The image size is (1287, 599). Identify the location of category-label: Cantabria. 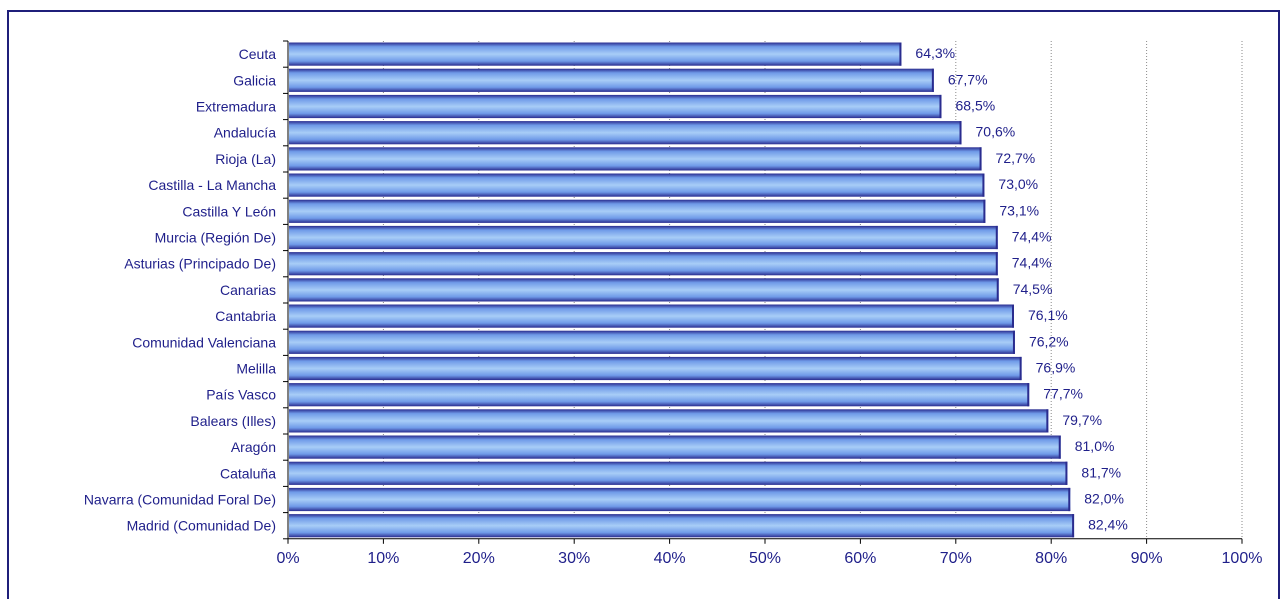
(245, 316).